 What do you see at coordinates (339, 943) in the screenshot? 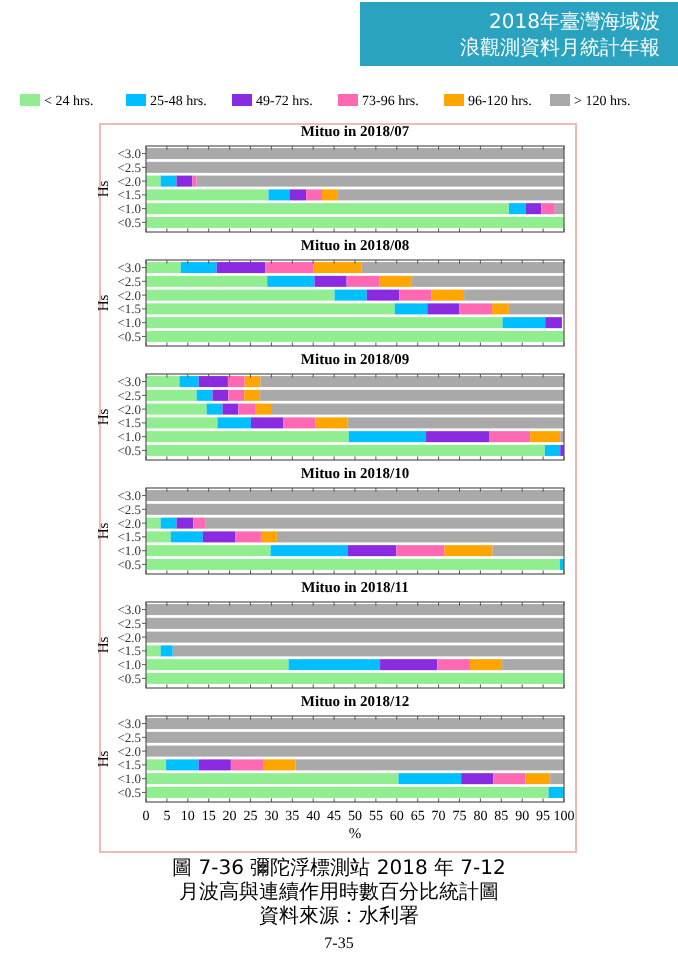
I see `text: 7-35` at bounding box center [339, 943].